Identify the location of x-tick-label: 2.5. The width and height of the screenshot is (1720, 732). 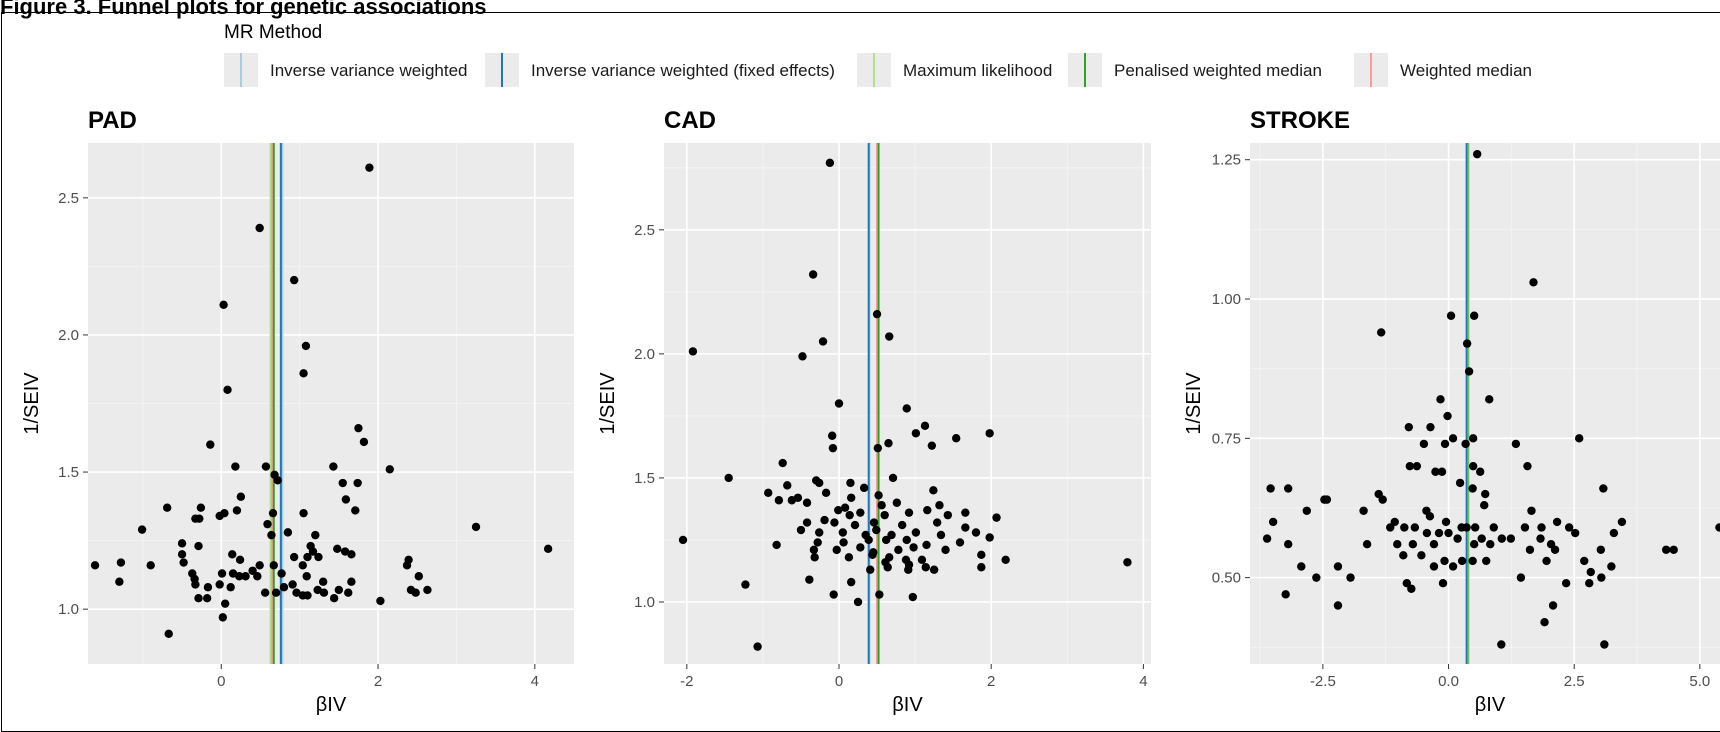
(1574, 681).